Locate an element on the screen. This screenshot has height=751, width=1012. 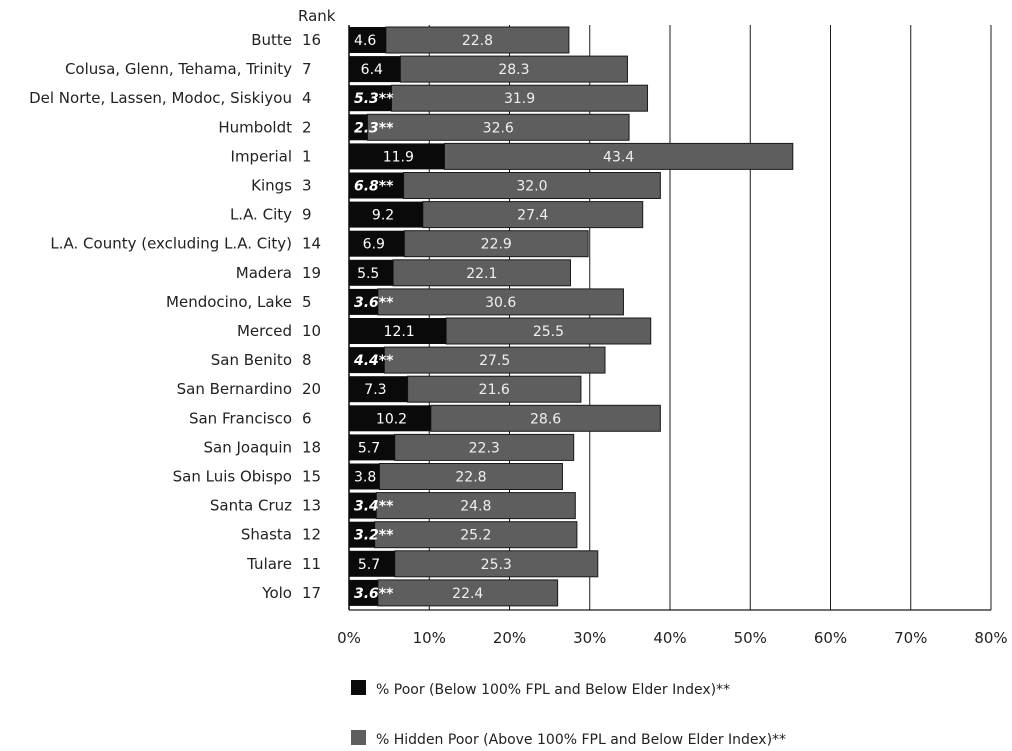
data-label-poor: 6.4 is located at coordinates (372, 70).